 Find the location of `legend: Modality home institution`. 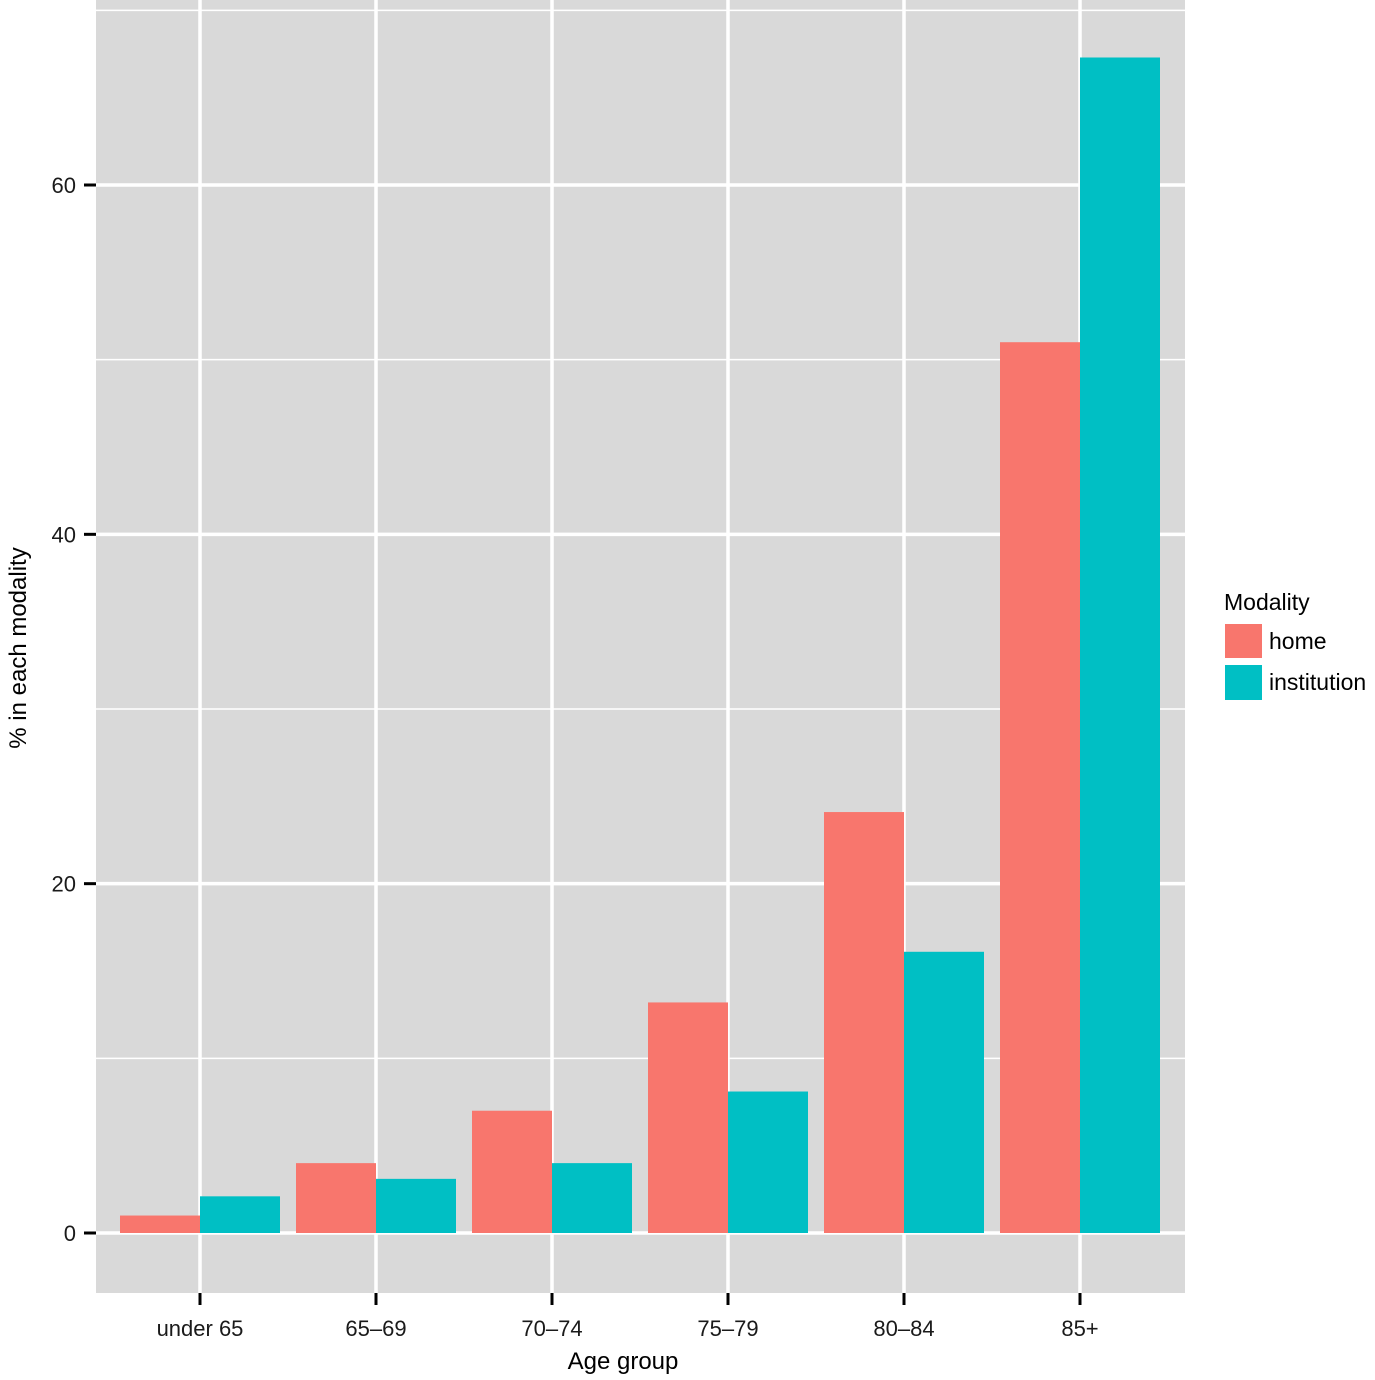

legend: Modality home institution is located at coordinates (1295, 644).